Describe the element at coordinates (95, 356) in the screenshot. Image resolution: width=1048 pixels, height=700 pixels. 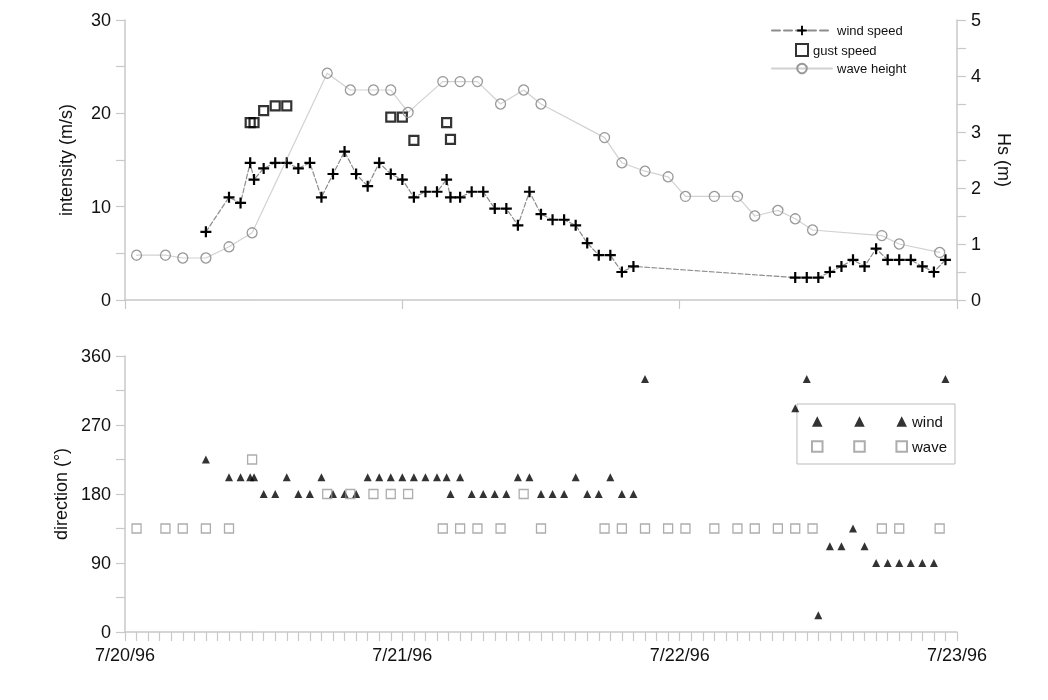
I see `y-tick-label: 360` at that location.